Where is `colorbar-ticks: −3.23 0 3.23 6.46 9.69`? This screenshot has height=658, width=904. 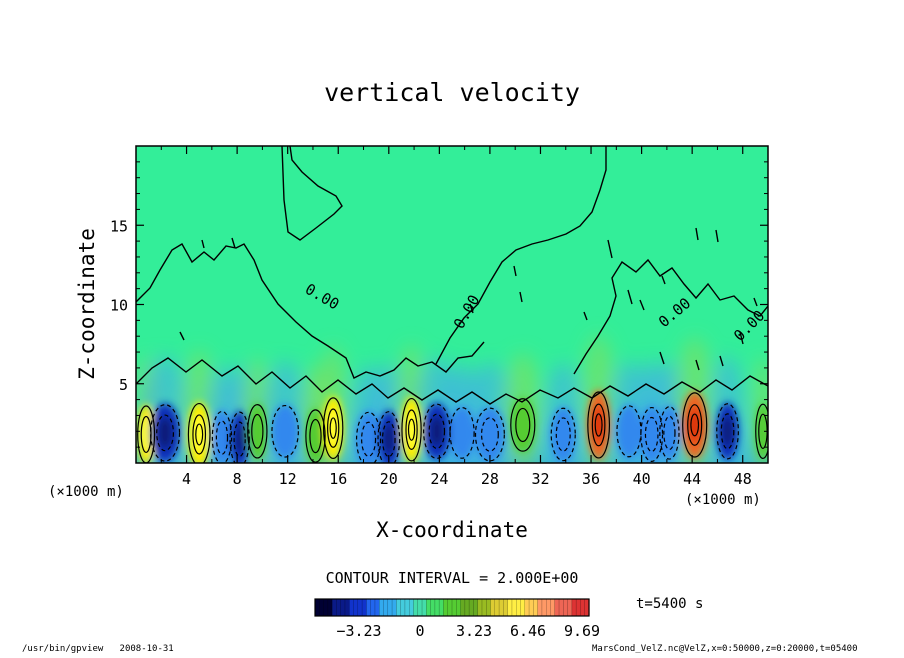 colorbar-ticks: −3.23 0 3.23 6.46 9.69 is located at coordinates (468, 631).